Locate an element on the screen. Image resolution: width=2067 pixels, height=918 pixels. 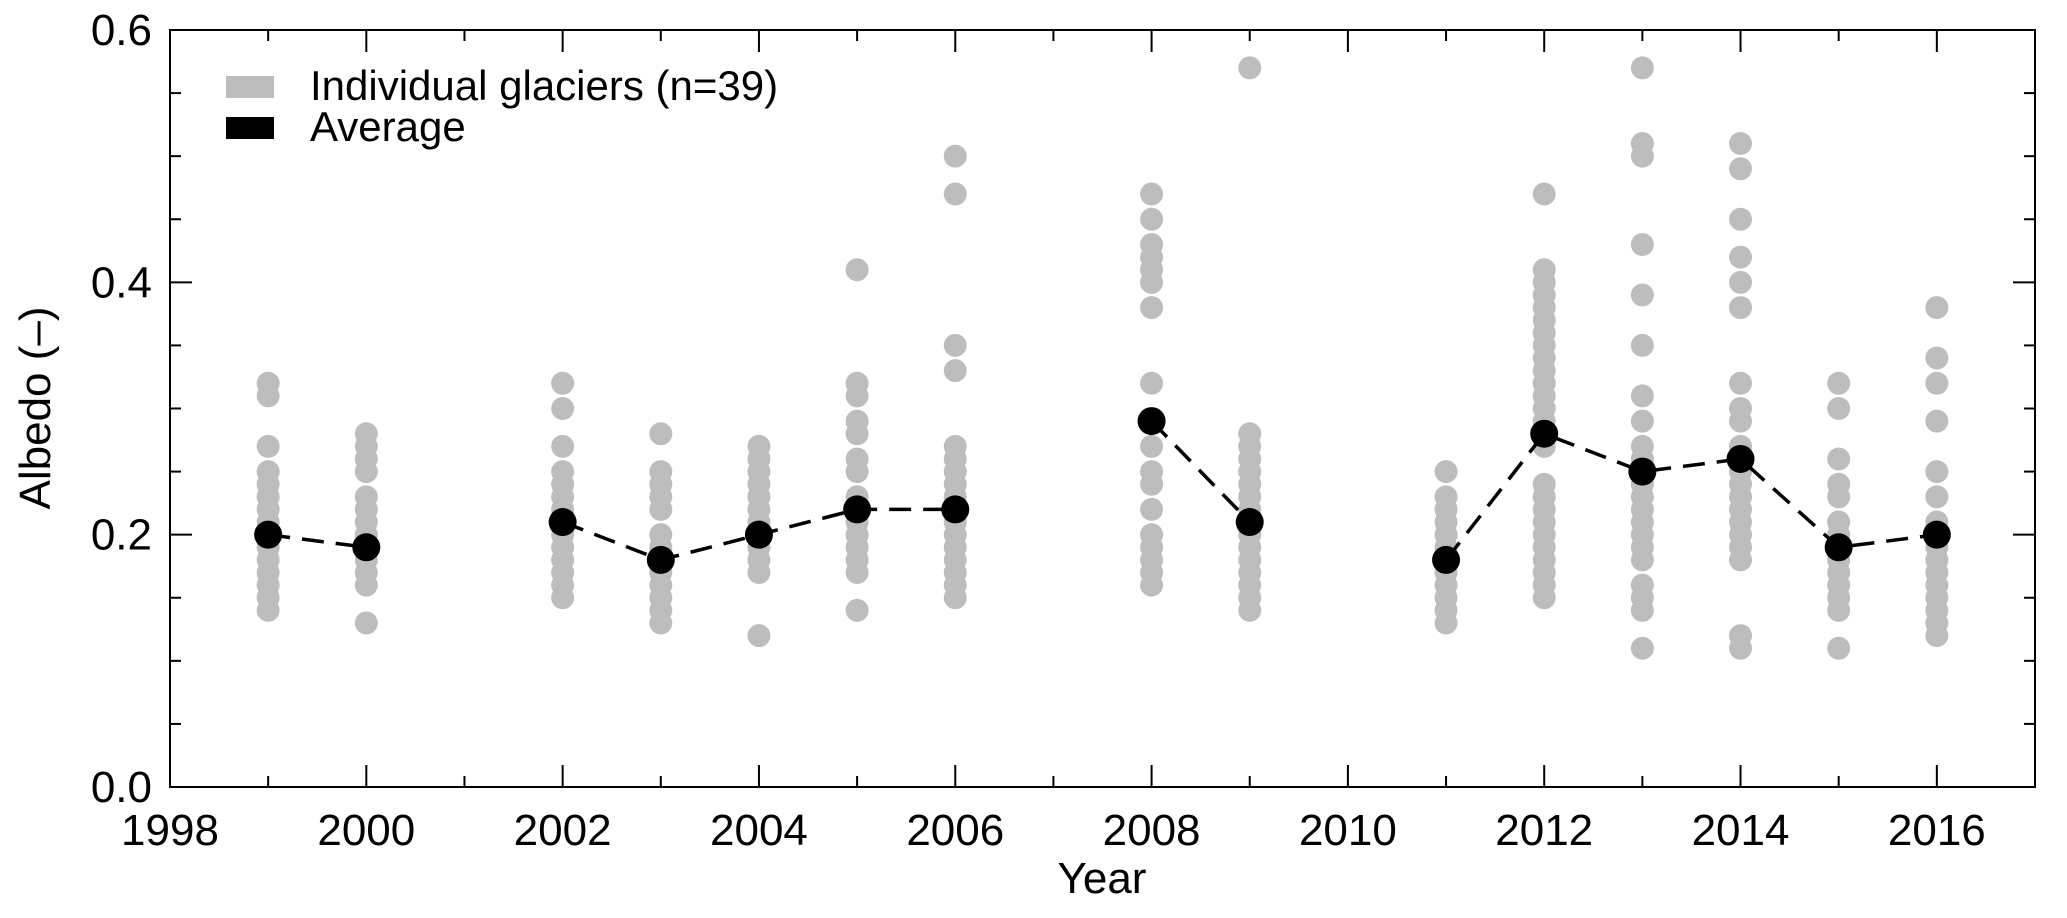
legend: Individual glaciers (n=39) Average is located at coordinates (502, 106).